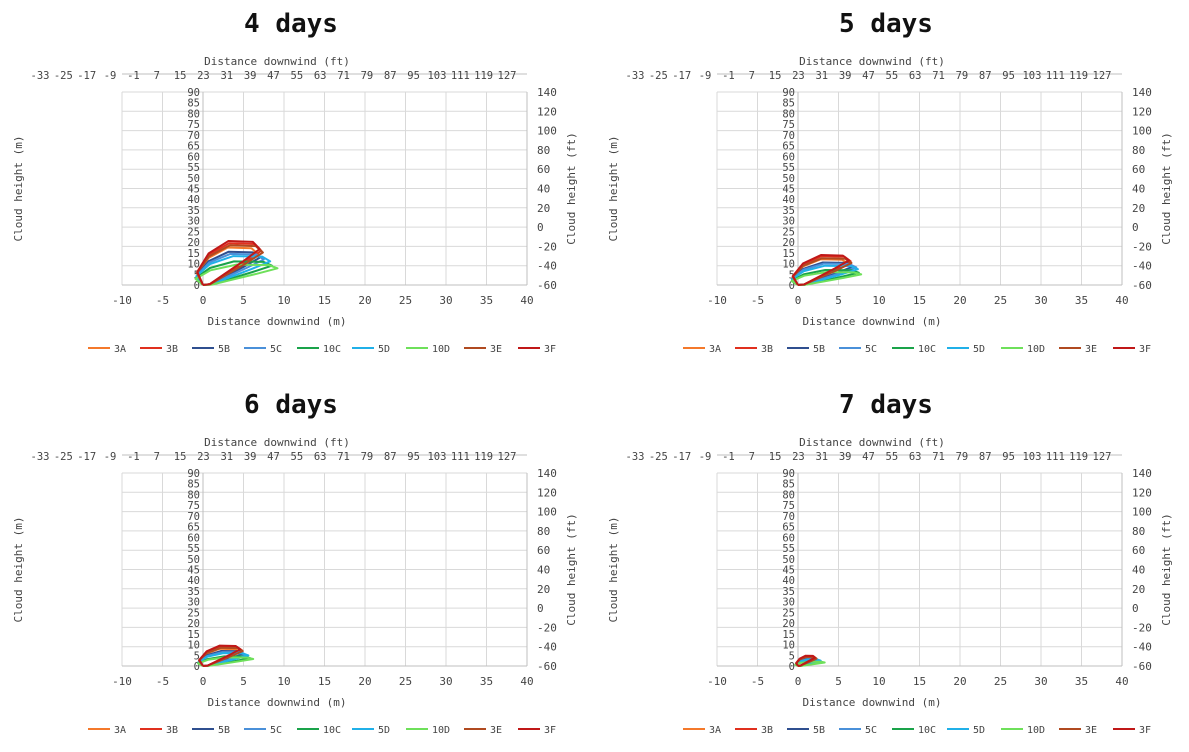 The width and height of the screenshot is (1189, 752). Describe the element at coordinates (1138, 150) in the screenshot. I see `y2-tick-label: 80` at that location.